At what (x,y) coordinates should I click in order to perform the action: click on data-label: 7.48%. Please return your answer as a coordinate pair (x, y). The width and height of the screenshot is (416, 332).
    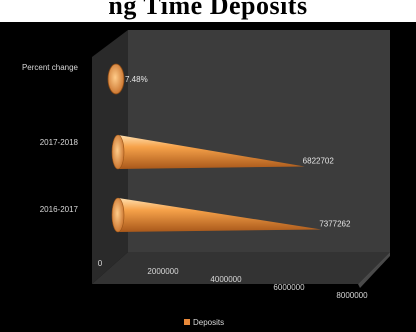
    Looking at the image, I should click on (136, 79).